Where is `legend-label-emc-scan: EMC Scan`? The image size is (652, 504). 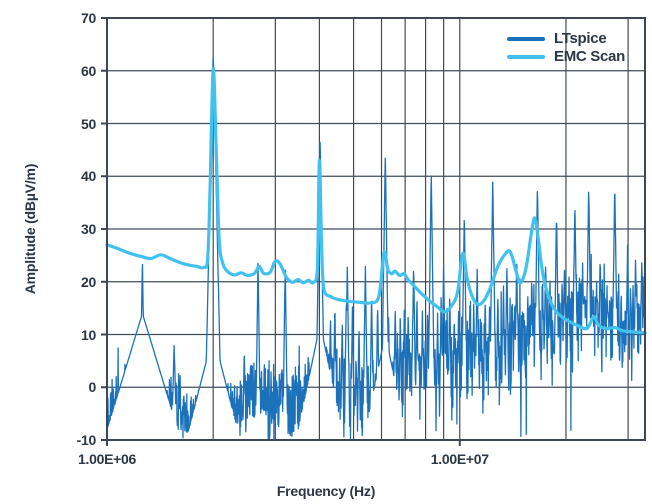 legend-label-emc-scan: EMC Scan is located at coordinates (589, 56).